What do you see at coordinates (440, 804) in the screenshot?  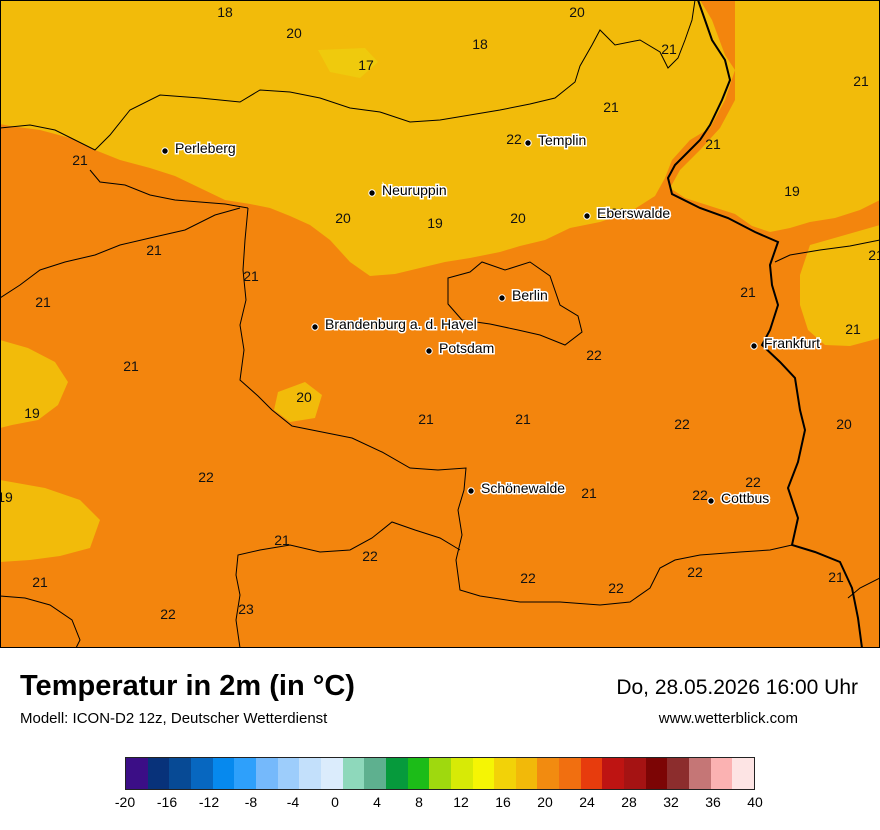 I see `scale-ticks: -20 -16 -12 -8 -4 0 4 8 12 16 20 24 28 32 36 40` at bounding box center [440, 804].